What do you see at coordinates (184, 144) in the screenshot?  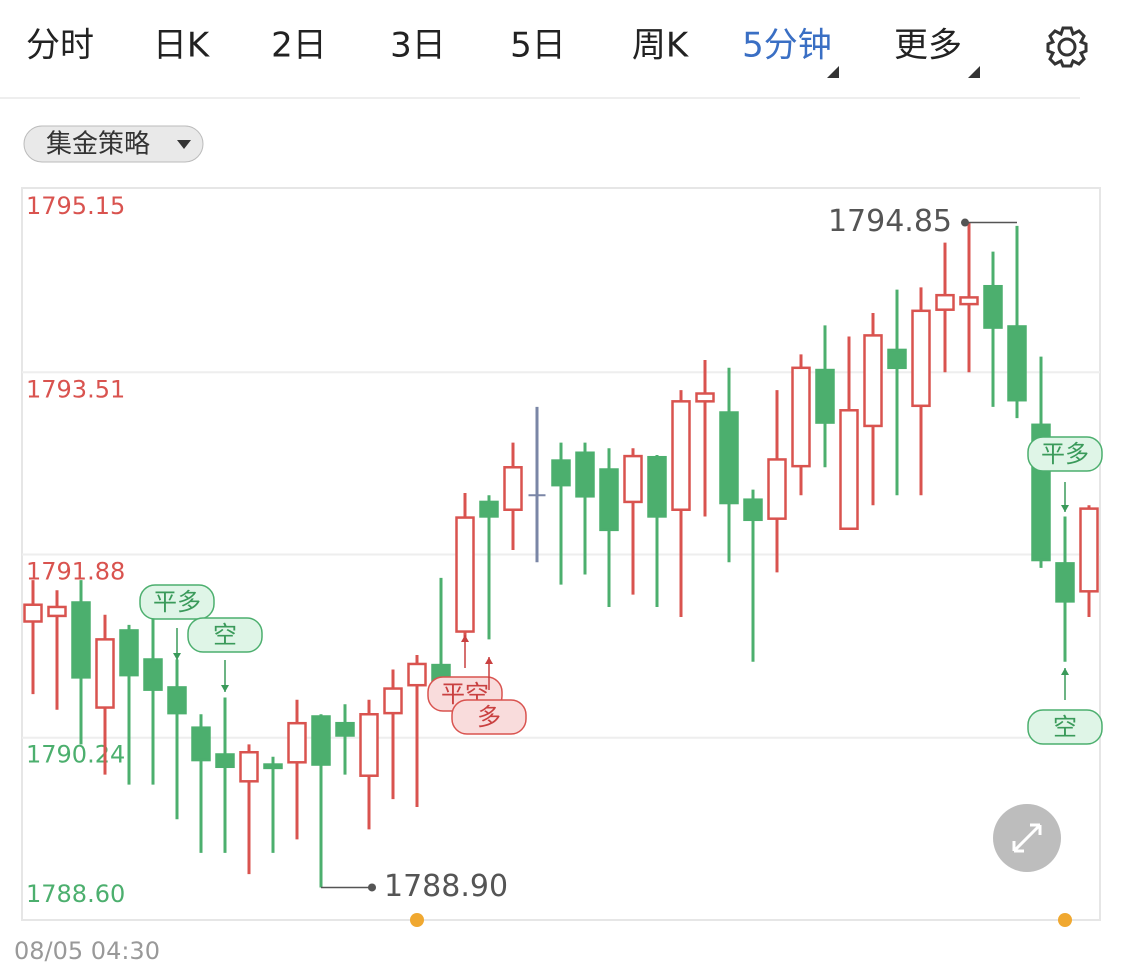 I see `dropdown-caret` at bounding box center [184, 144].